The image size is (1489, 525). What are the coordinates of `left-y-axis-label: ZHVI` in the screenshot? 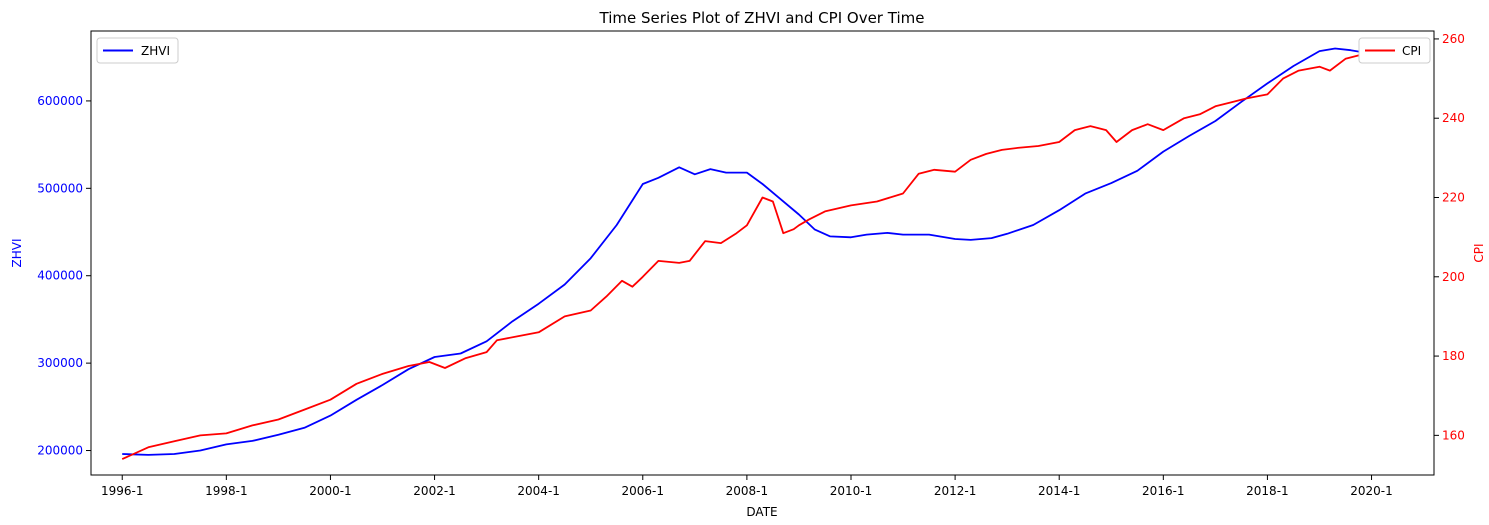 It's located at (17, 253).